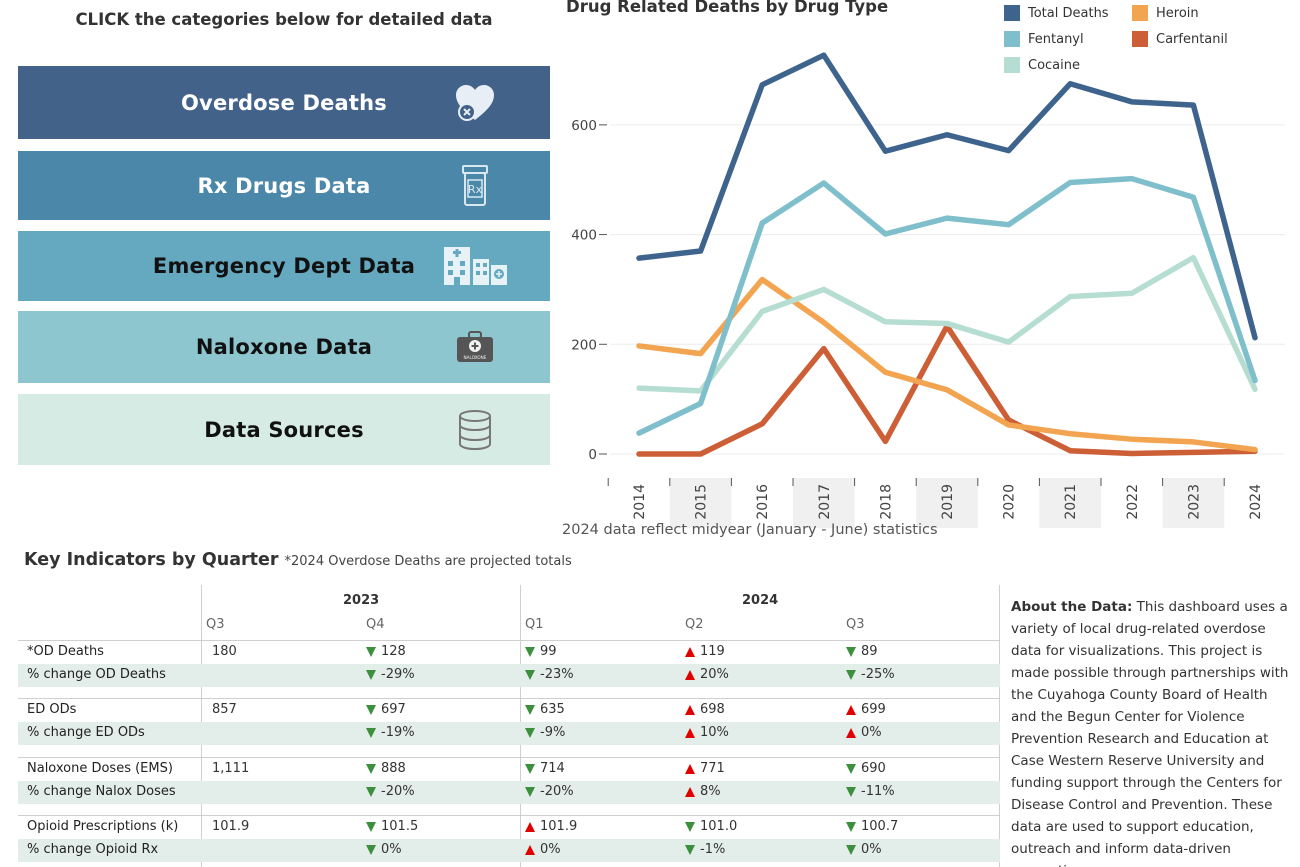  I want to click on data-sources-button: Data Sources, so click(284, 429).